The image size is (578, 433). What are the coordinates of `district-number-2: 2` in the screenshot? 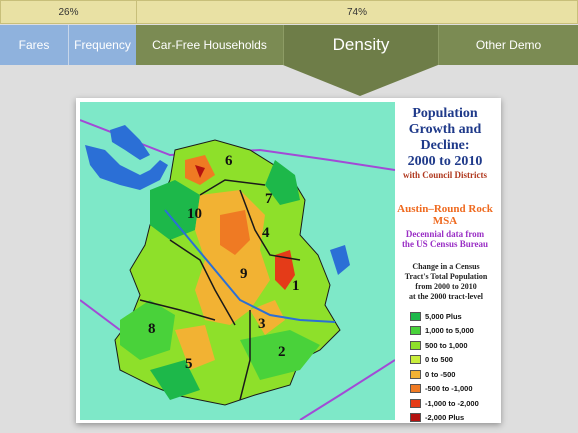 It's located at (282, 352).